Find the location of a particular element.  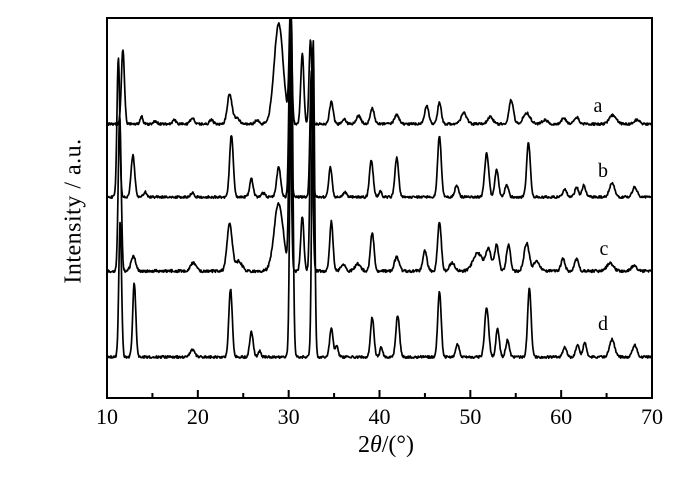

trace-label-a: a is located at coordinates (598, 106).